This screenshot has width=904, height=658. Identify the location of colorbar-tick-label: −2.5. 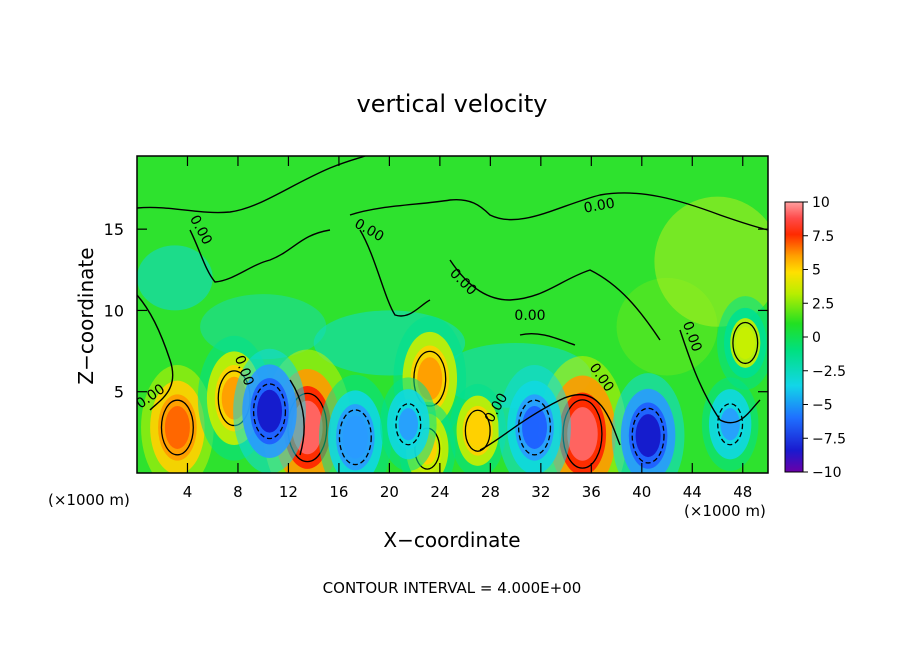
(829, 372).